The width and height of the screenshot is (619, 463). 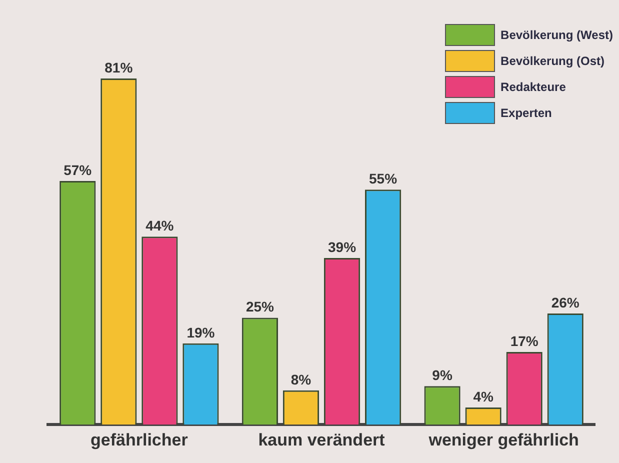 I want to click on data-label: 9%, so click(x=442, y=375).